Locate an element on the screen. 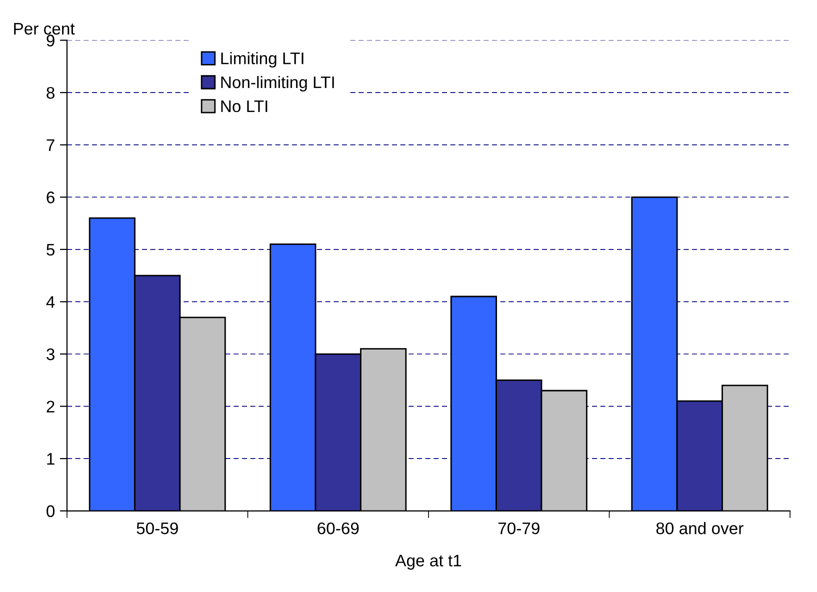 The width and height of the screenshot is (817, 592). y-tick-label: 8 is located at coordinates (50, 92).